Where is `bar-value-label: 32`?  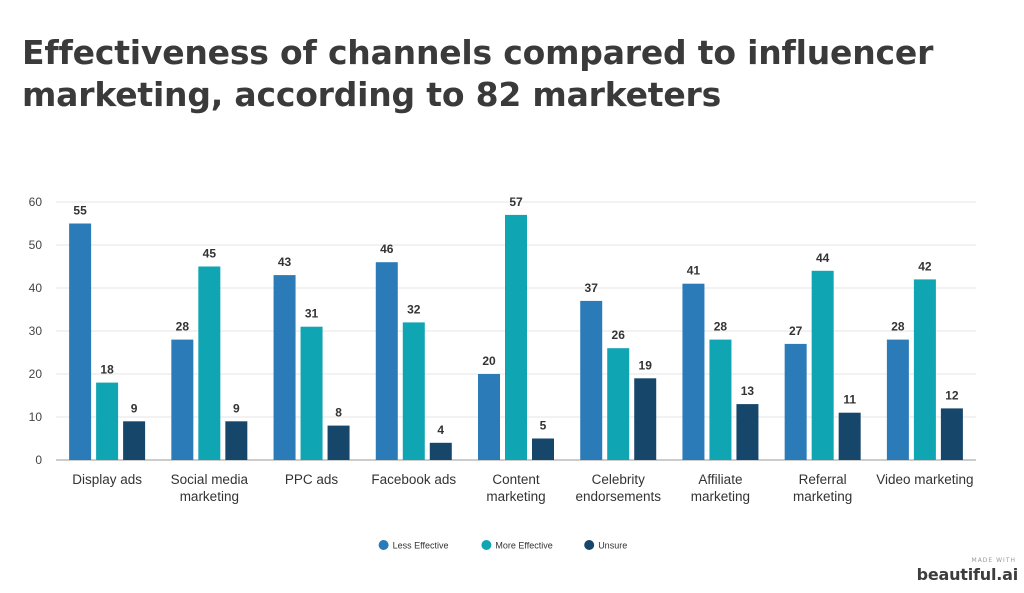 bar-value-label: 32 is located at coordinates (414, 309).